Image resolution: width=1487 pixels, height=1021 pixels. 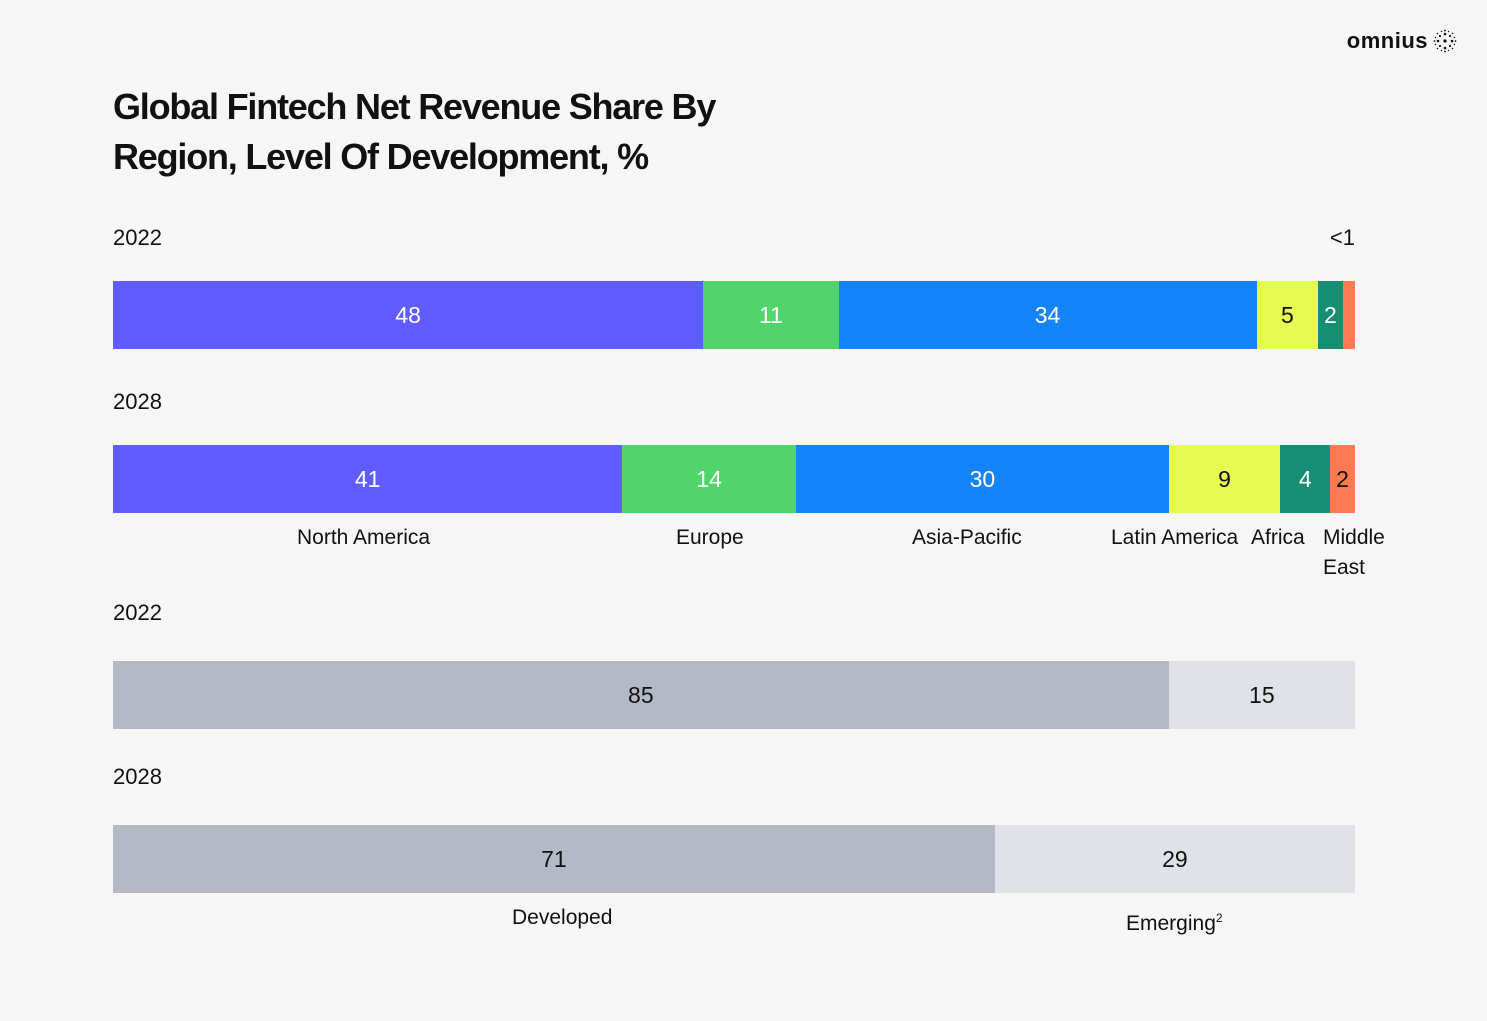 I want to click on brand-logo: omnius, so click(x=1402, y=41).